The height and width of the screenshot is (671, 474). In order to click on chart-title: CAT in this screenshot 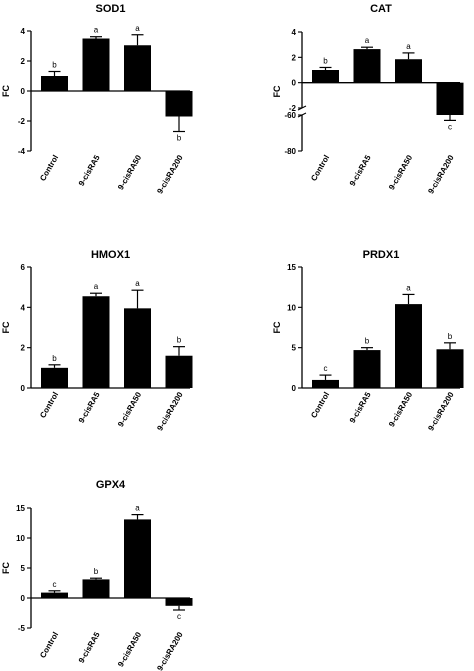, I will do `click(381, 9)`.